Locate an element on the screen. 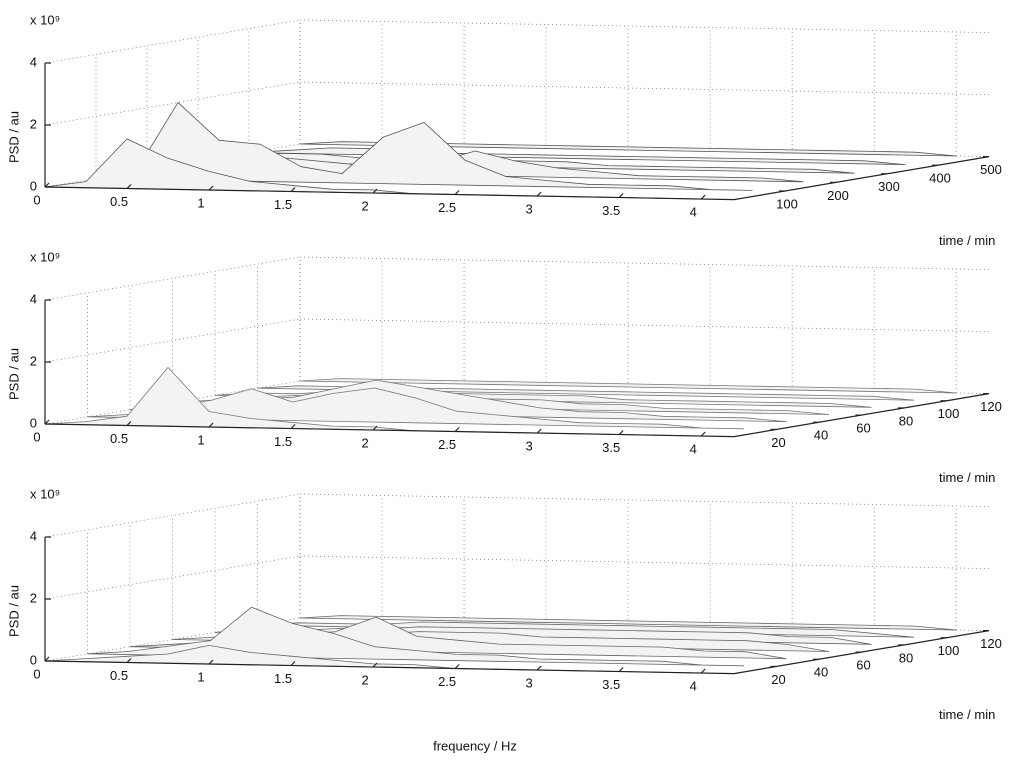  time-tick-label: 200 is located at coordinates (838, 195).